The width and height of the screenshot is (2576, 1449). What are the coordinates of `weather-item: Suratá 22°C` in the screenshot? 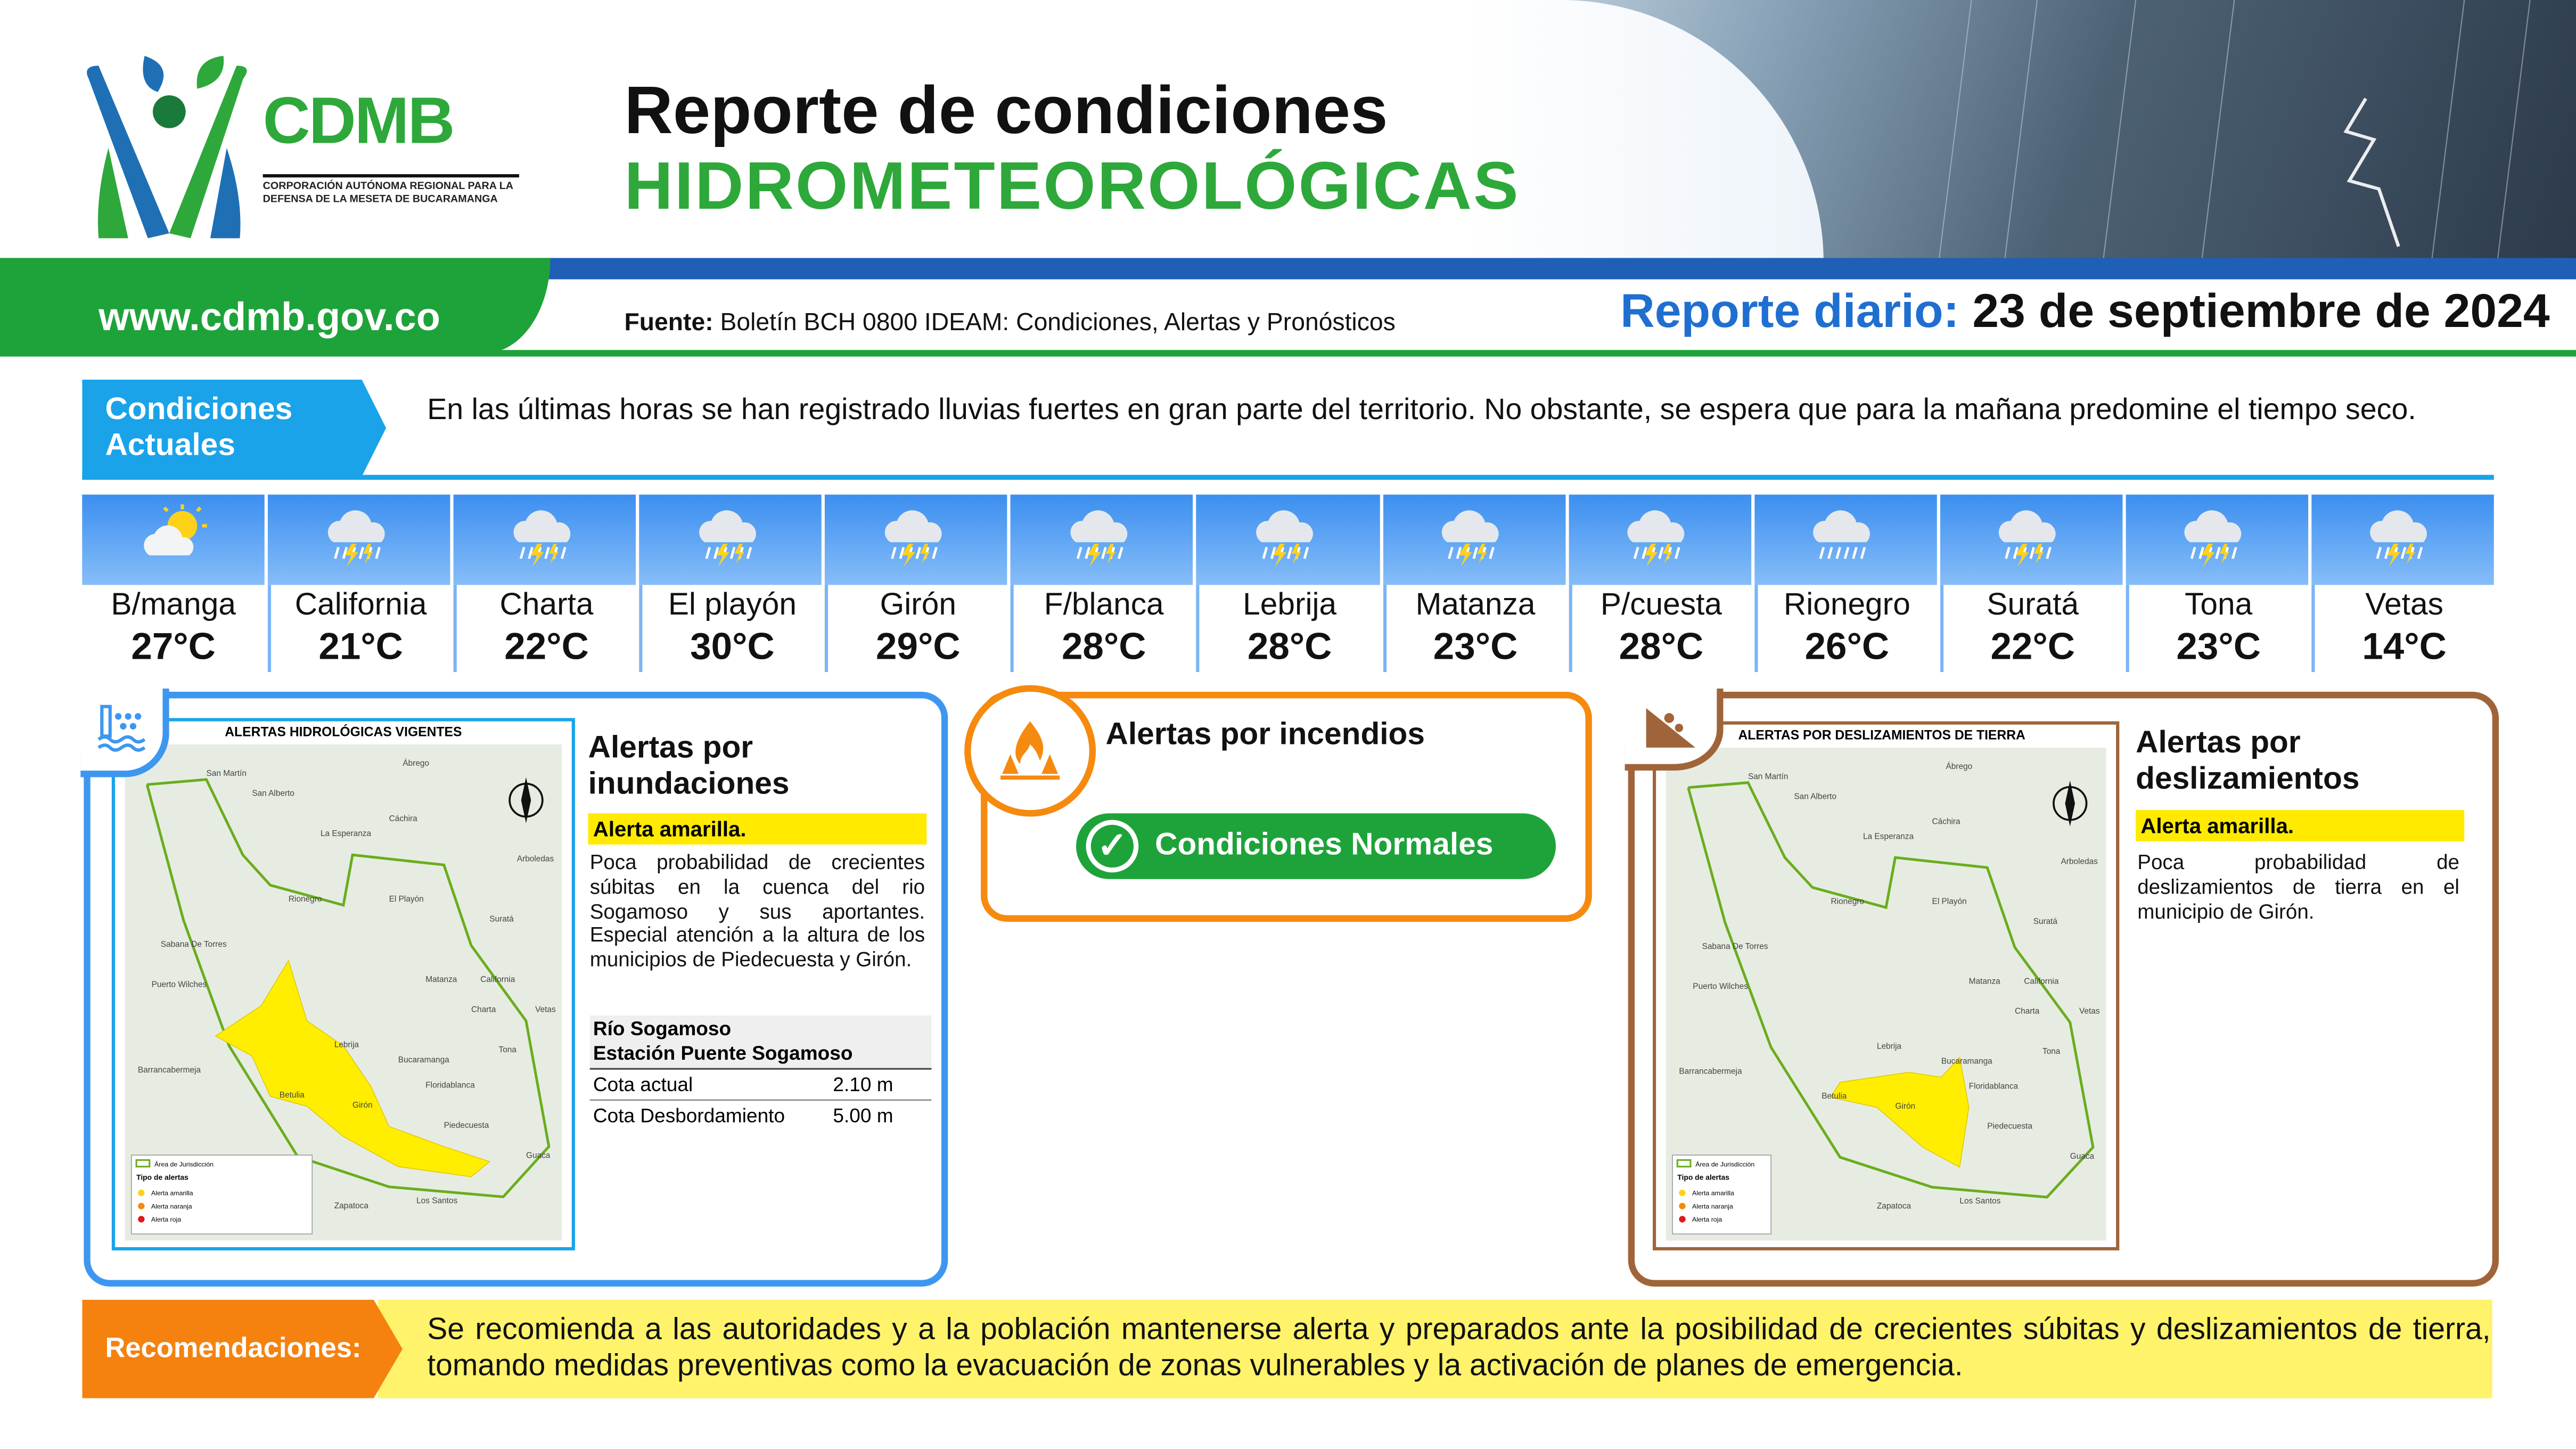 It's located at (2033, 583).